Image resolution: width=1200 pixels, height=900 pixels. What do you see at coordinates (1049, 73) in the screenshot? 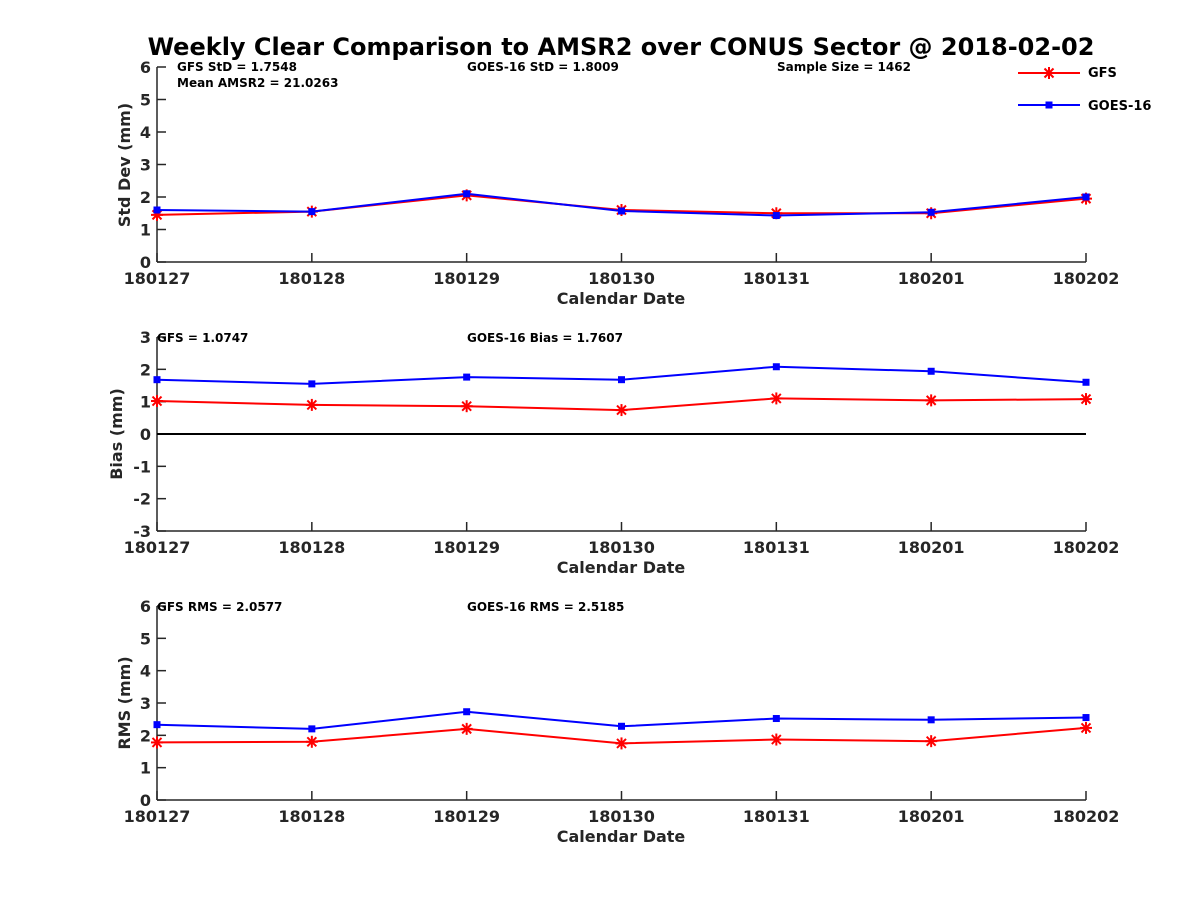
I see `legend-marker-gfs` at bounding box center [1049, 73].